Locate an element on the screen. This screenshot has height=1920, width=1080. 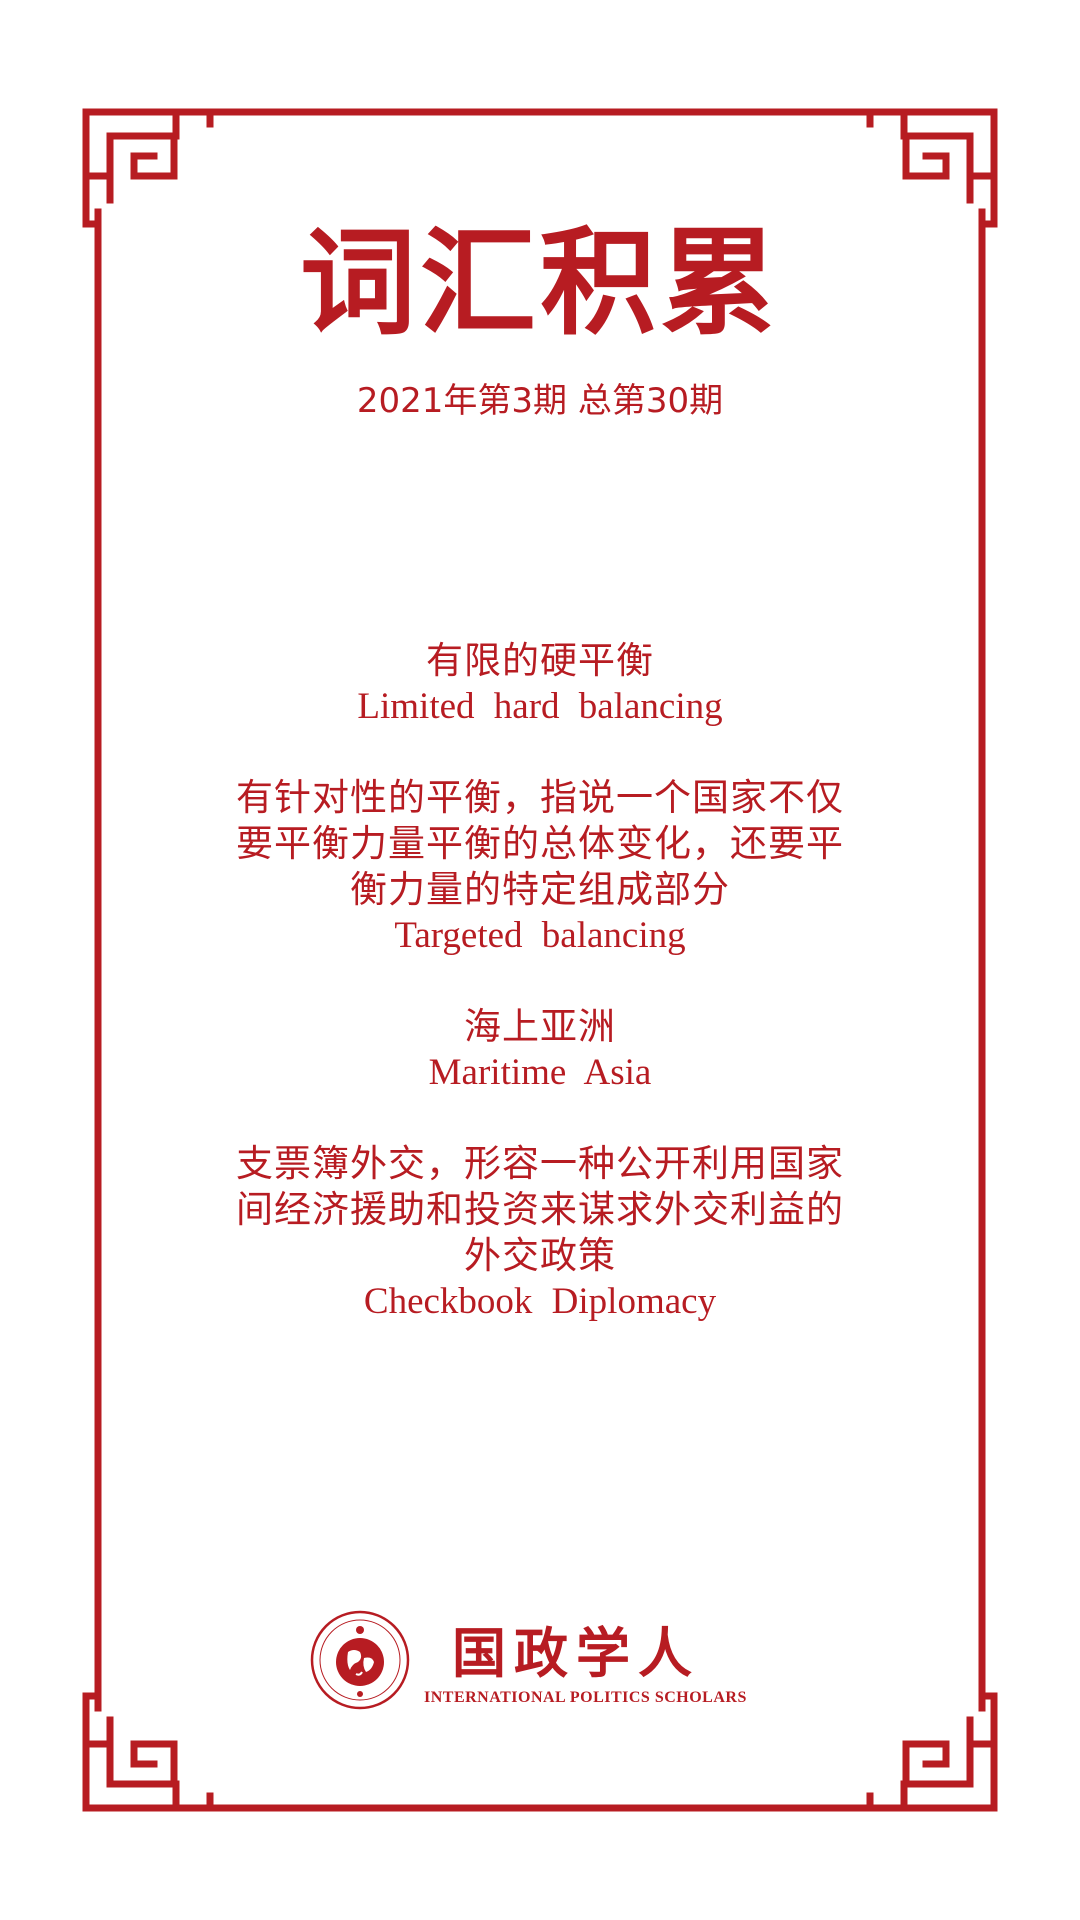
entry-chinese: 有限的硬平衡 is located at coordinates (540, 660).